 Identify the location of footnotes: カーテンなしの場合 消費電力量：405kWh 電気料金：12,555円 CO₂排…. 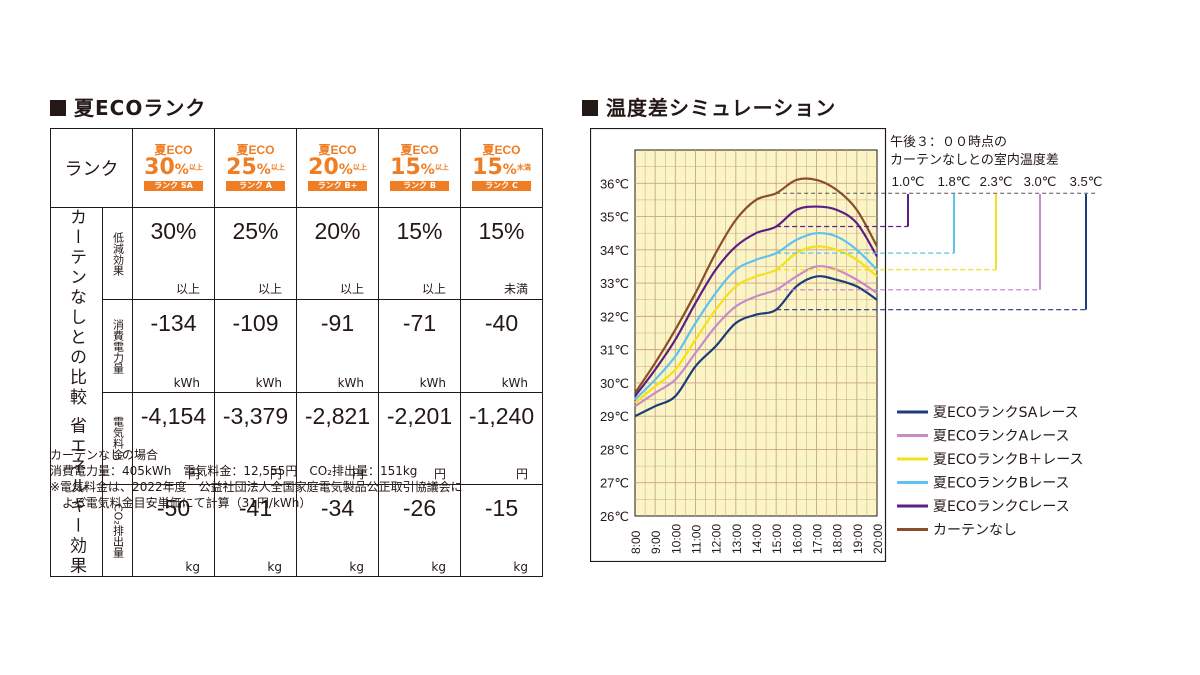
(256, 479).